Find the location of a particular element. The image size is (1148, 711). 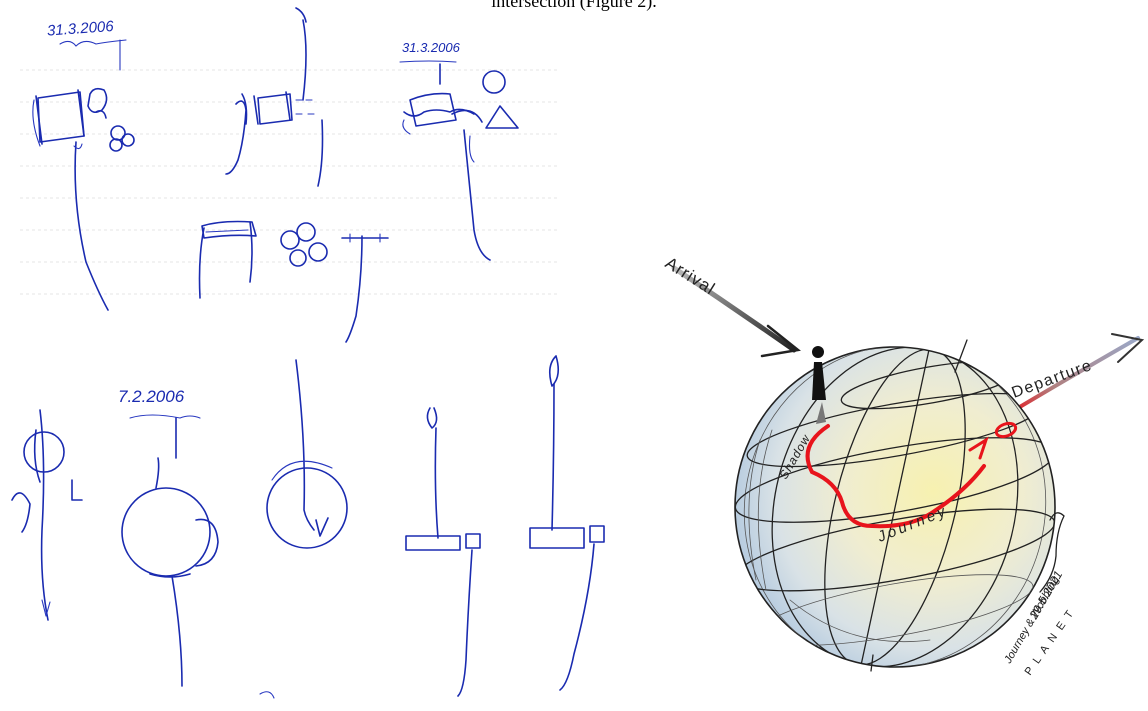

ruled-lines is located at coordinates (290, 182).